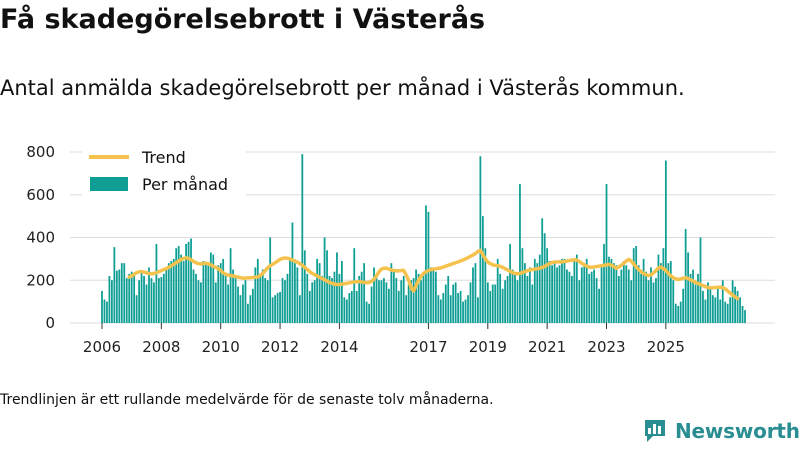 The height and width of the screenshot is (450, 800). What do you see at coordinates (185, 184) in the screenshot?
I see `legend-bars-label: Per månad` at bounding box center [185, 184].